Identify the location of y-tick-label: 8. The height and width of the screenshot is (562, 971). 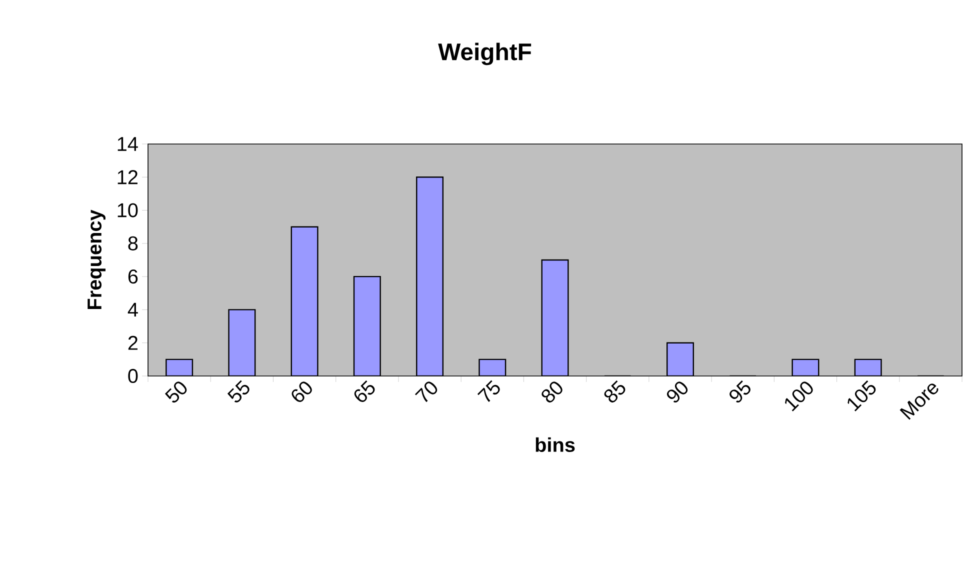
(133, 243).